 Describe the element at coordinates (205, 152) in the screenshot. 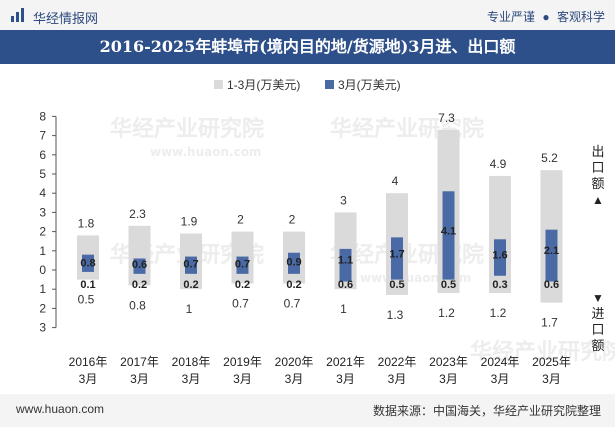

I see `watermark-url: www.huaon.com` at that location.